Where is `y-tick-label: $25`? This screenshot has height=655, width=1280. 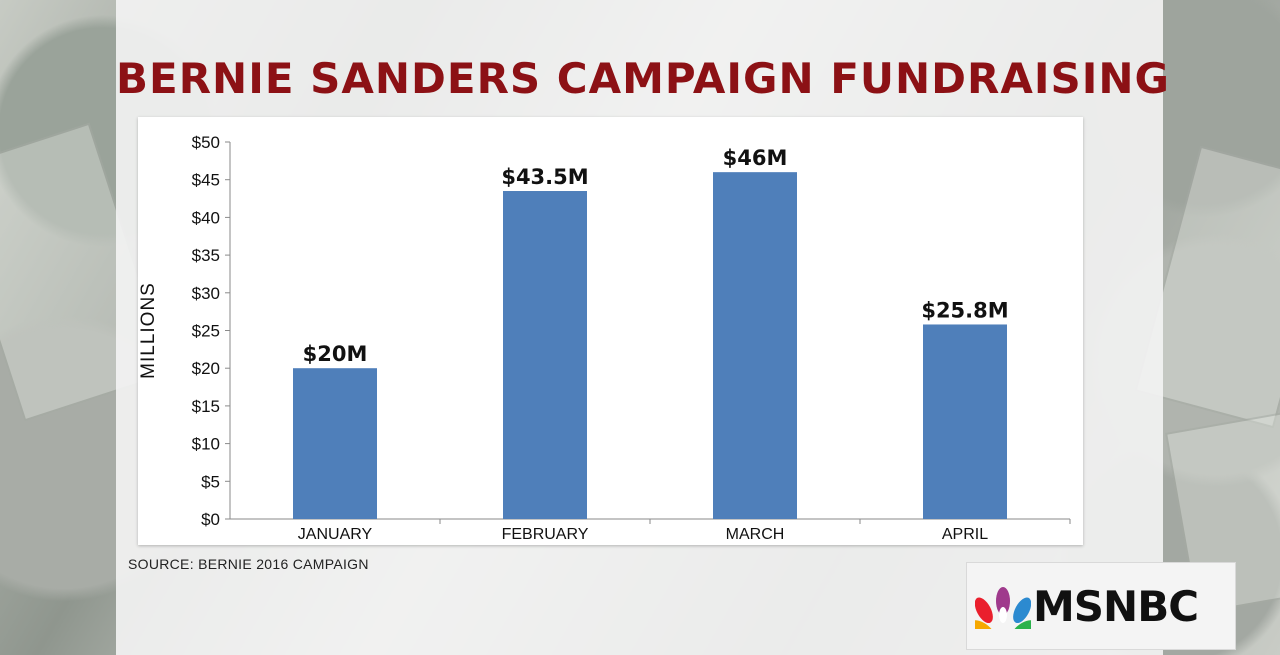 y-tick-label: $25 is located at coordinates (206, 331).